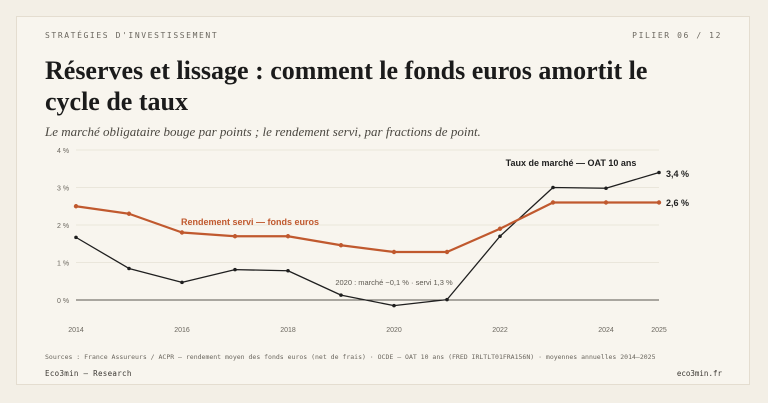 The image size is (768, 403). I want to click on x-tick-label: 2018, so click(288, 330).